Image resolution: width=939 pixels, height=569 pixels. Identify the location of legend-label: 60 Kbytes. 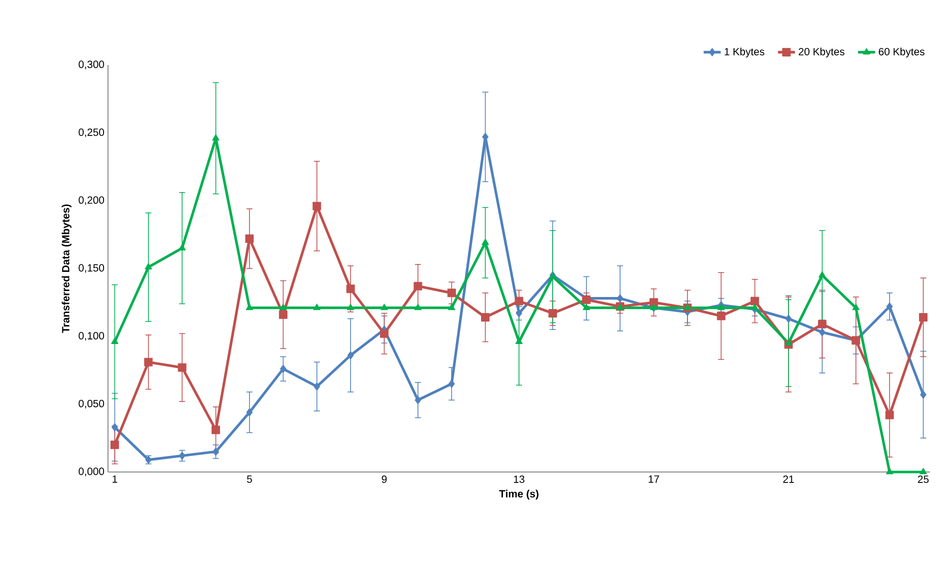
(901, 53).